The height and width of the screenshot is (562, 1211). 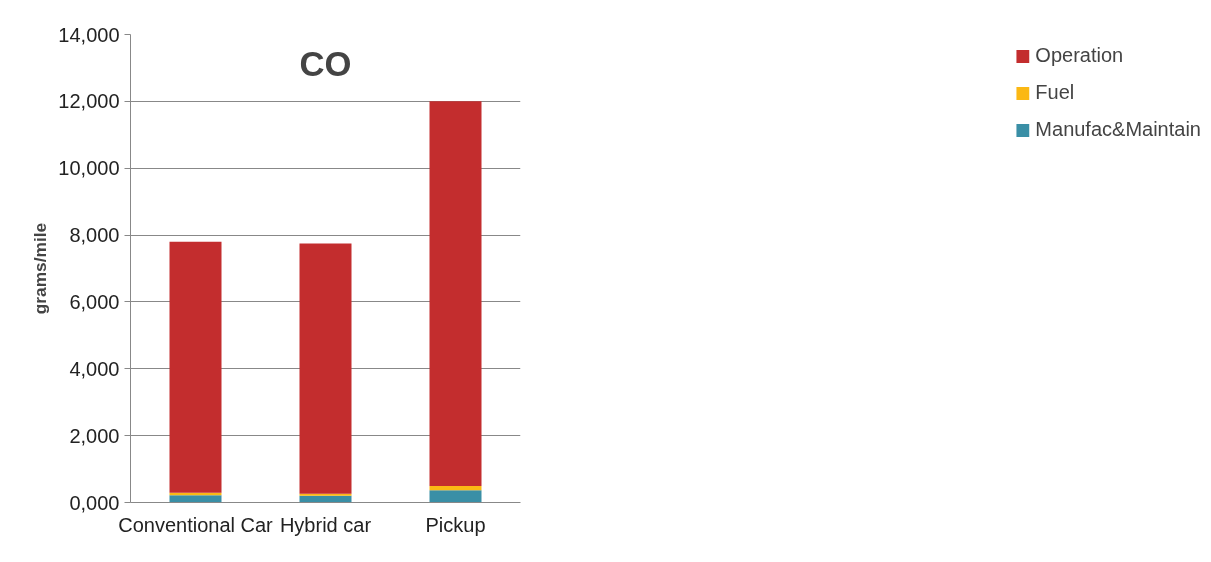 I want to click on y-tick-label: 8,000, so click(x=94, y=235).